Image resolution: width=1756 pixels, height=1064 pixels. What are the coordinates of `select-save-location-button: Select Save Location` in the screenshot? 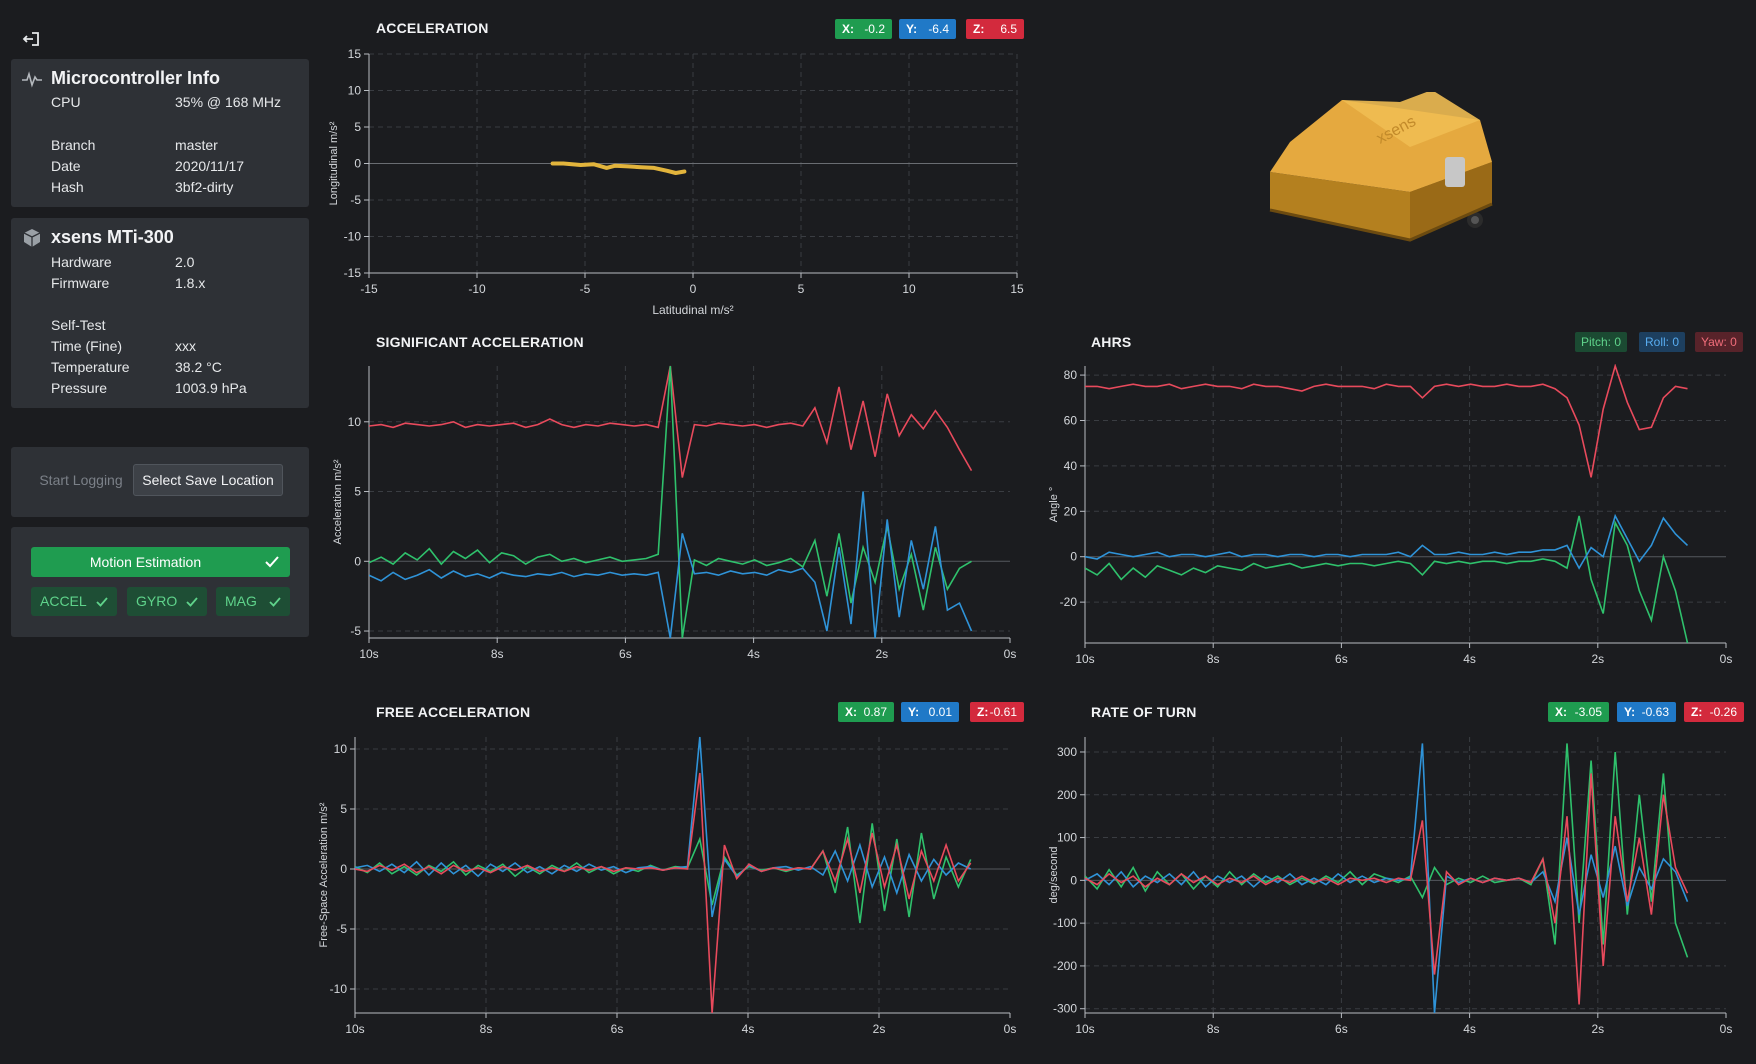 It's located at (208, 480).